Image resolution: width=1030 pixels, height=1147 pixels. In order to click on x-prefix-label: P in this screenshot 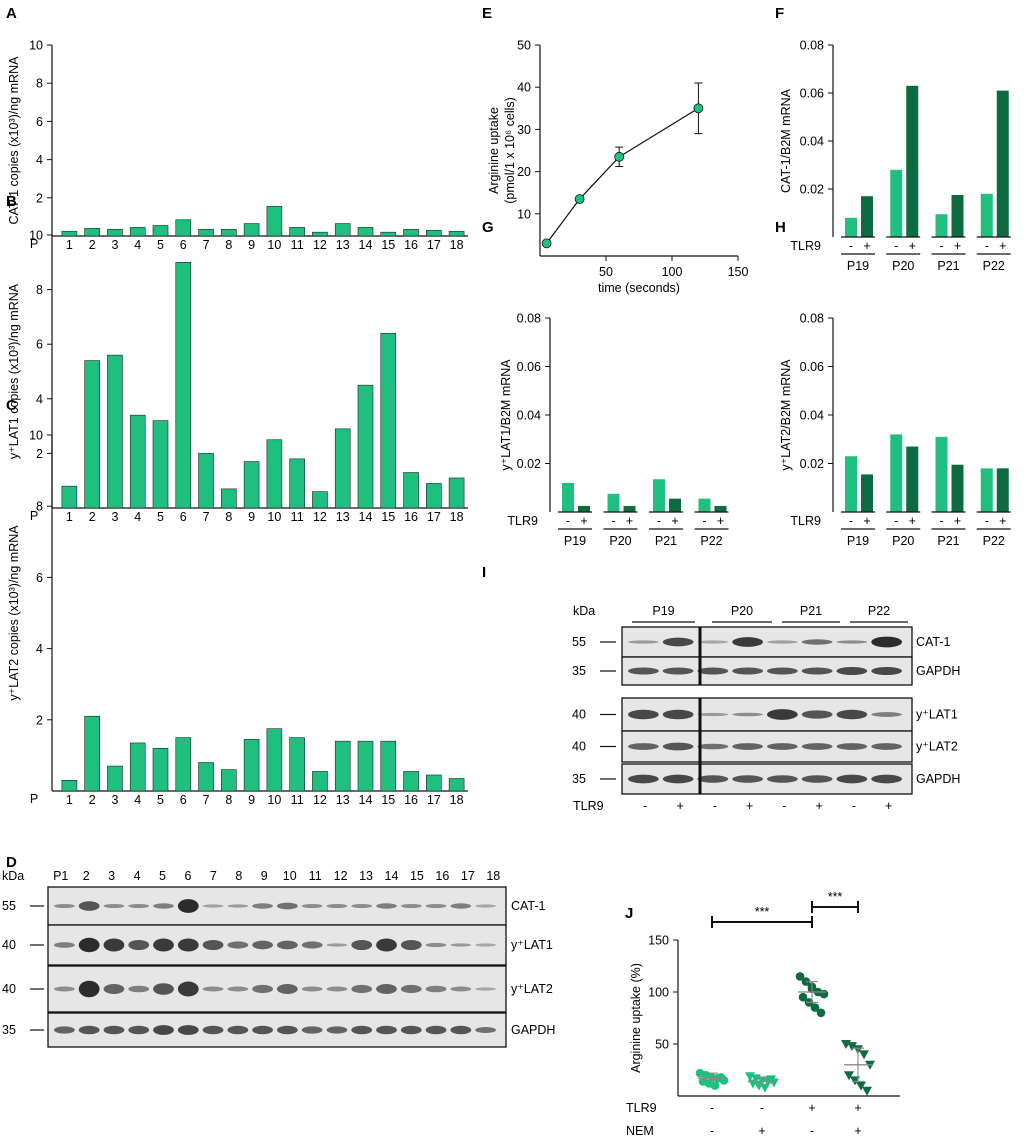, I will do `click(34, 799)`.